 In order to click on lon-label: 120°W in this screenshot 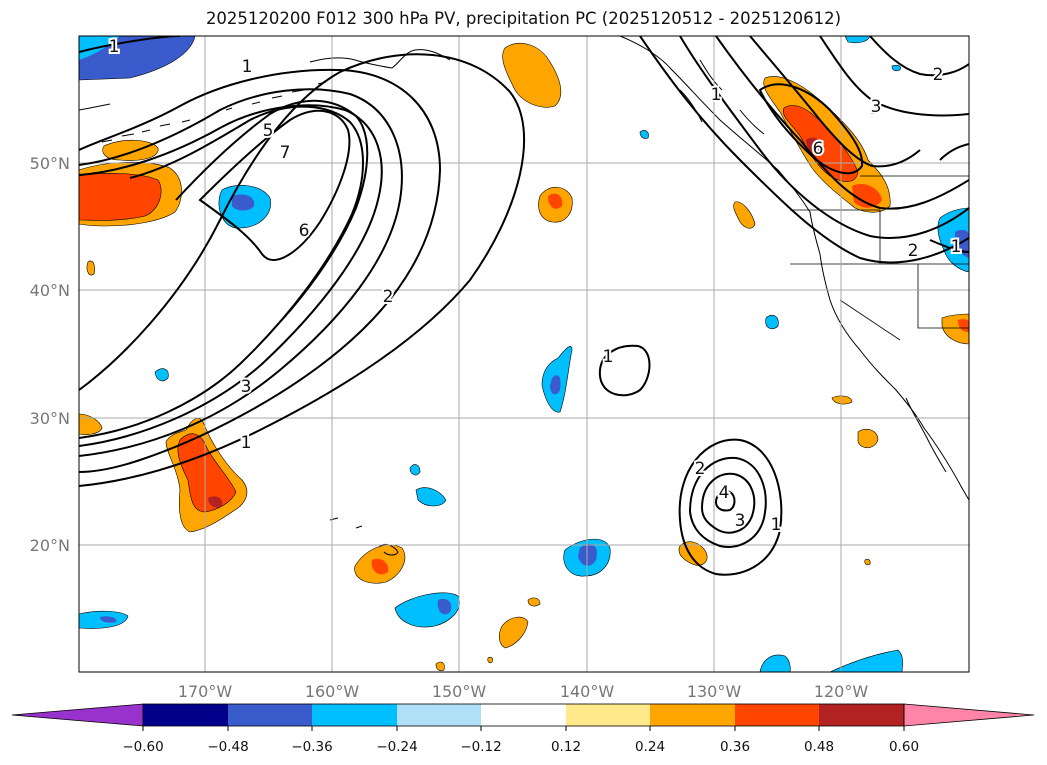, I will do `click(841, 691)`.